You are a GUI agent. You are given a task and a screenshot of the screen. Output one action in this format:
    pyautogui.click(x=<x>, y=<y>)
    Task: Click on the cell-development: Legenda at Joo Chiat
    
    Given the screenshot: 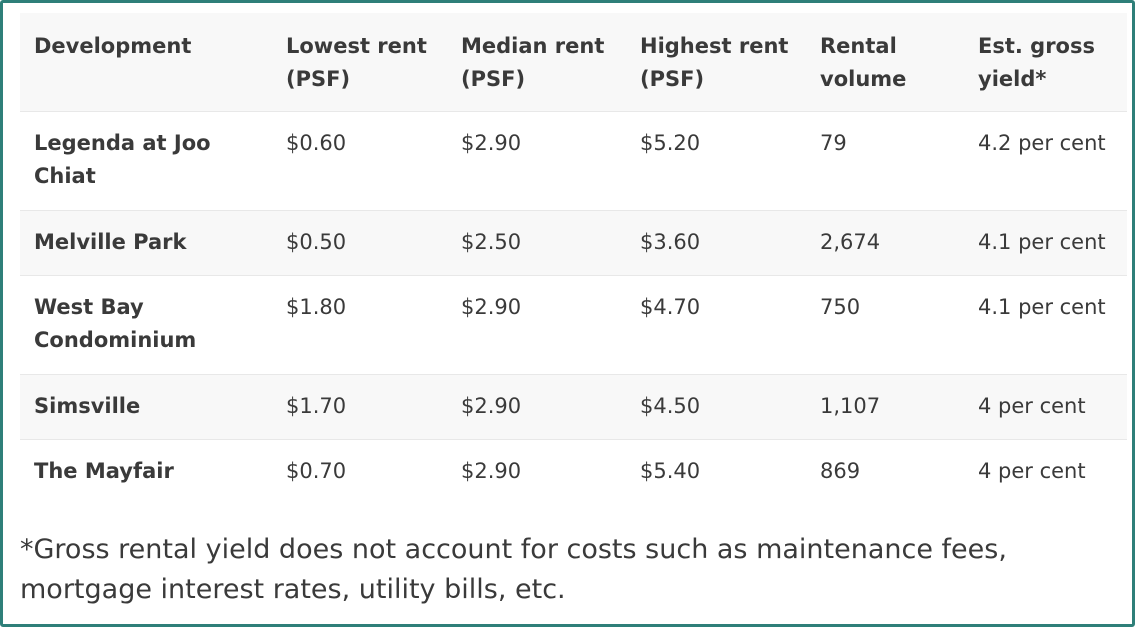 What is the action you would take?
    pyautogui.click(x=146, y=161)
    